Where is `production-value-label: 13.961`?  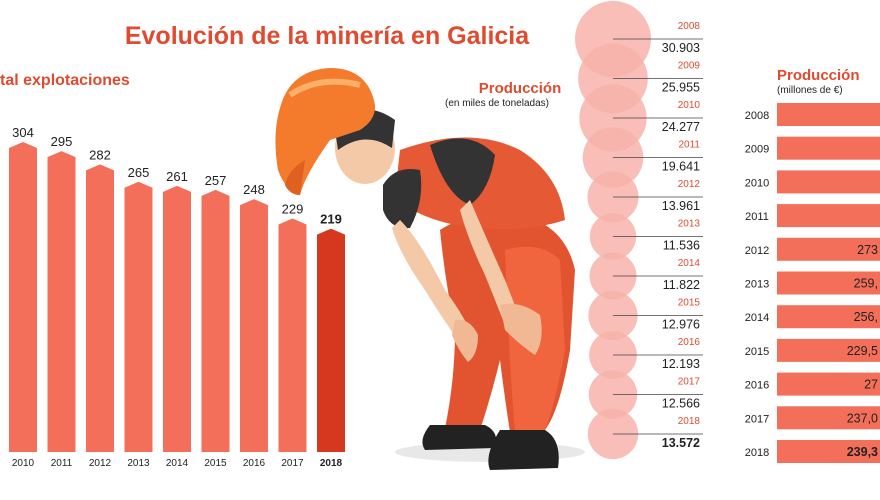
production-value-label: 13.961 is located at coordinates (681, 206).